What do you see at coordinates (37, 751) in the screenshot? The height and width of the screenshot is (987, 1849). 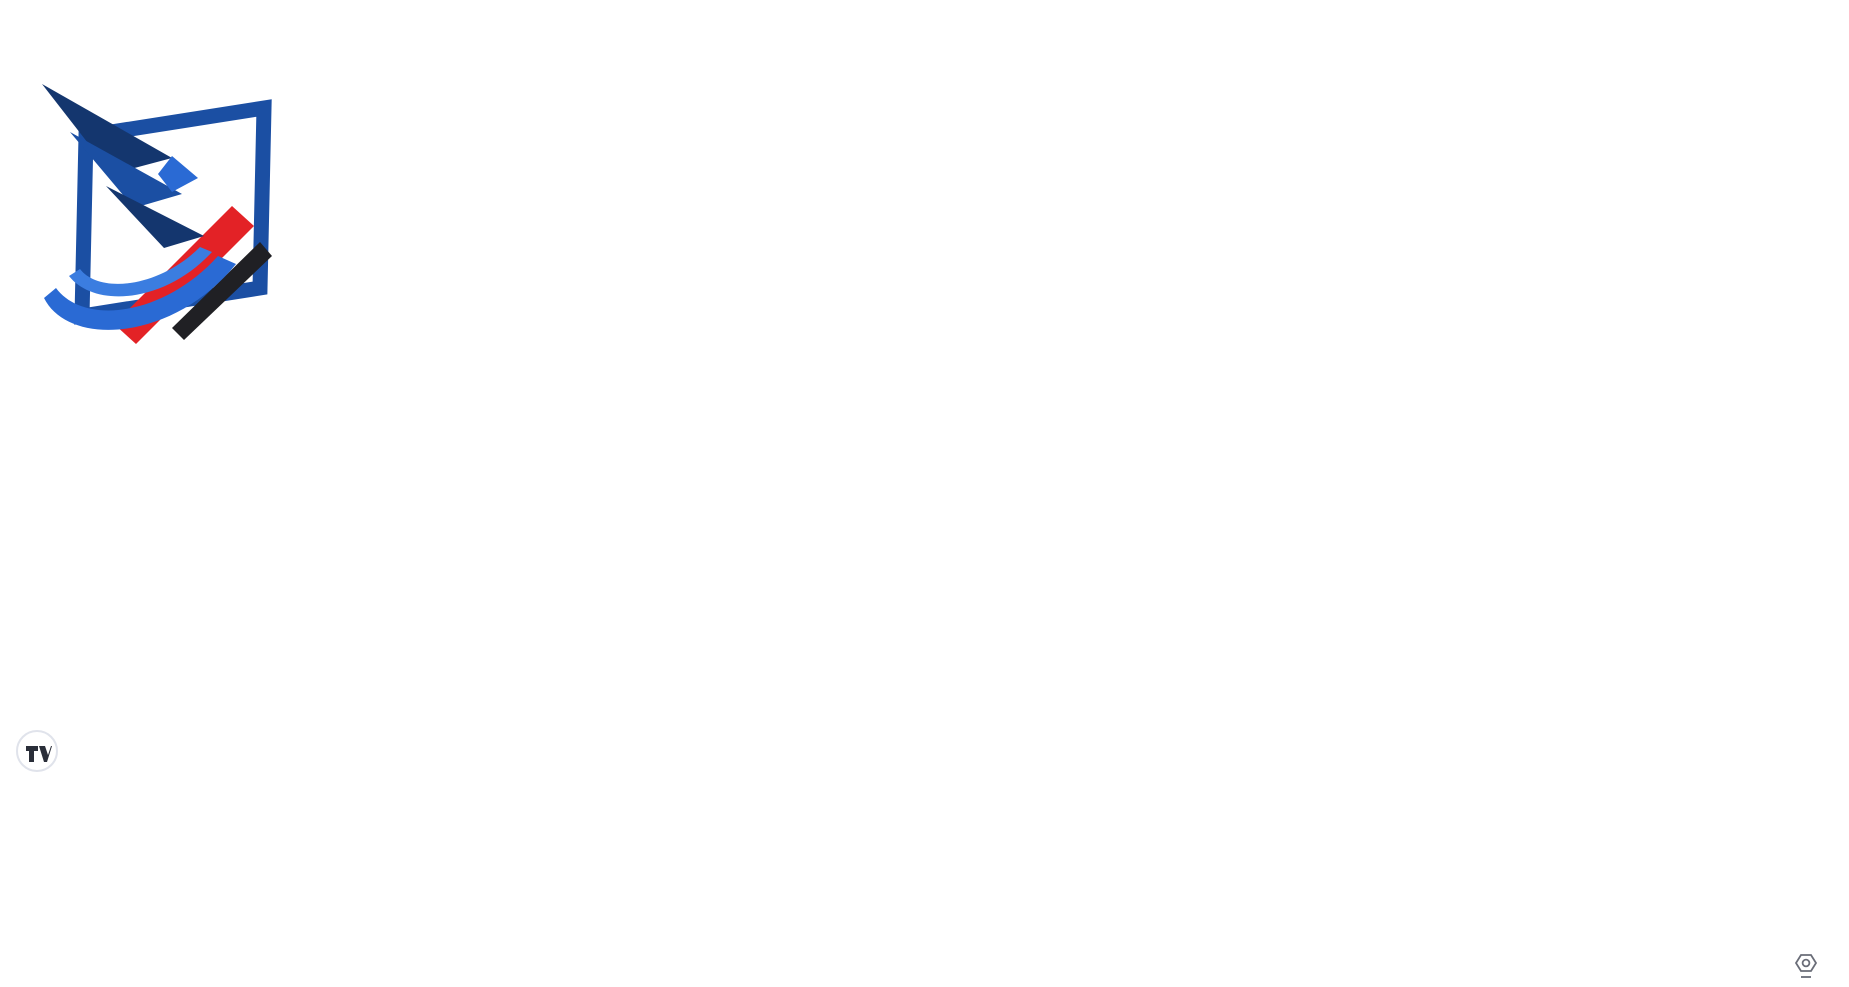 I see `tradingview-logo-icon` at bounding box center [37, 751].